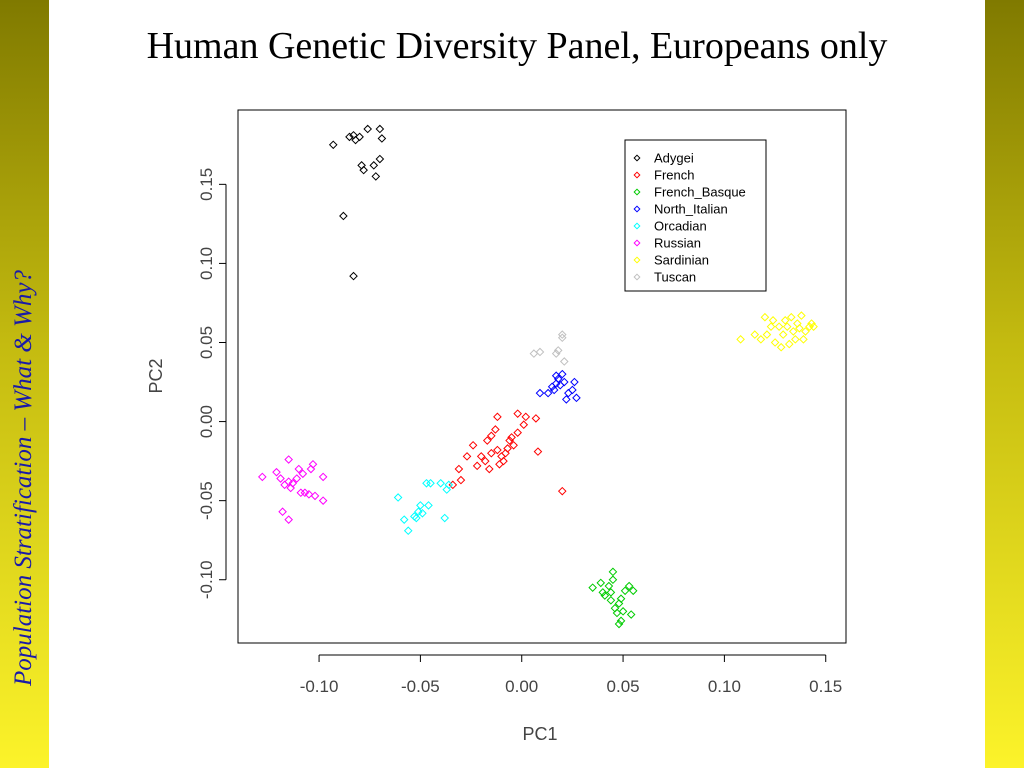 This screenshot has height=778, width=1024. Describe the element at coordinates (206, 263) in the screenshot. I see `y-tick-label: 0.10` at that location.